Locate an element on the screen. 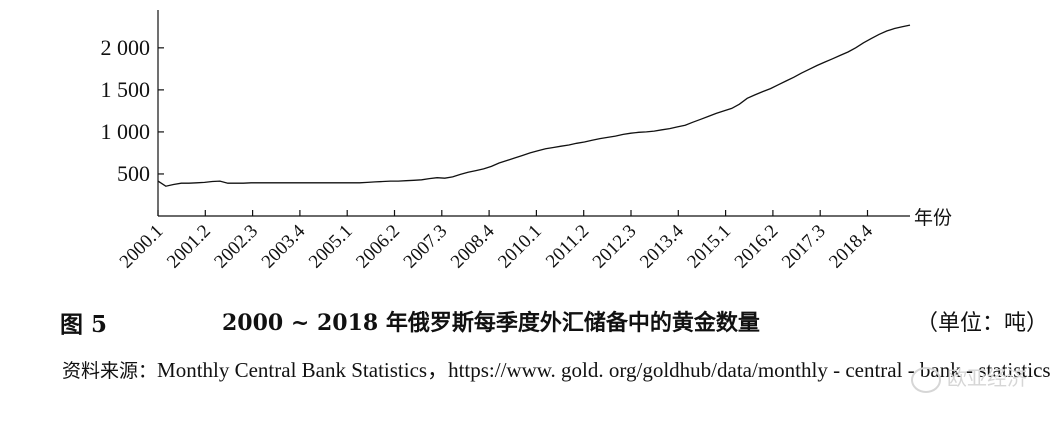 The image size is (1059, 424). x-tick-label: 2012.3 is located at coordinates (615, 247).